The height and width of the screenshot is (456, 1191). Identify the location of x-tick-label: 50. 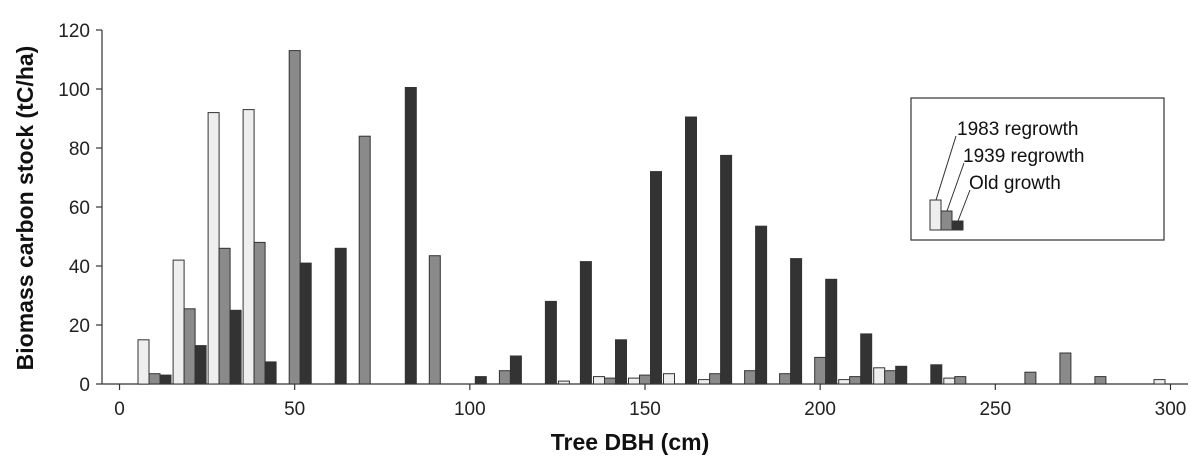
(294, 409).